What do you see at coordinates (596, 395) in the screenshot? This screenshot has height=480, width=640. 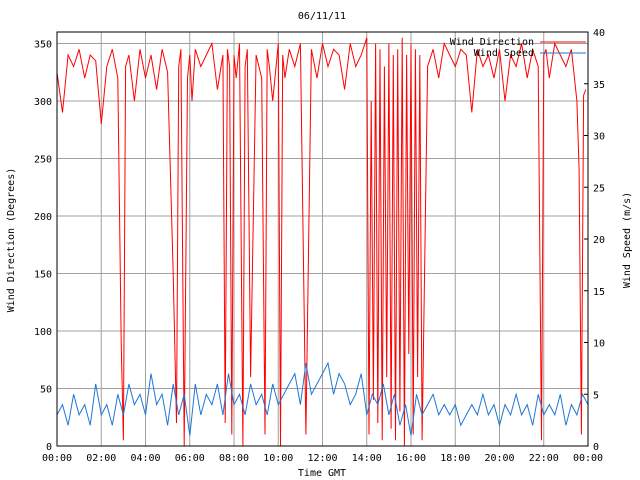 I see `right-tick-label: 5` at bounding box center [596, 395].